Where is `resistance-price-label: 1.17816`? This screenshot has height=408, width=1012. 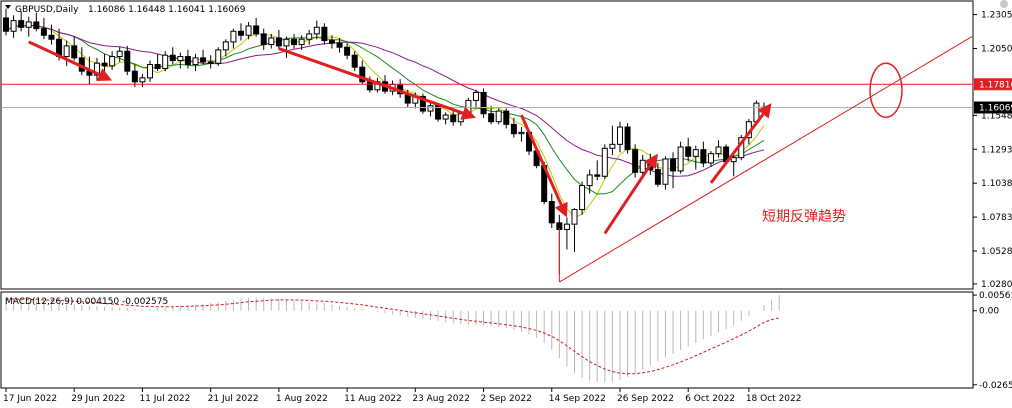 resistance-price-label: 1.17816 is located at coordinates (995, 85).